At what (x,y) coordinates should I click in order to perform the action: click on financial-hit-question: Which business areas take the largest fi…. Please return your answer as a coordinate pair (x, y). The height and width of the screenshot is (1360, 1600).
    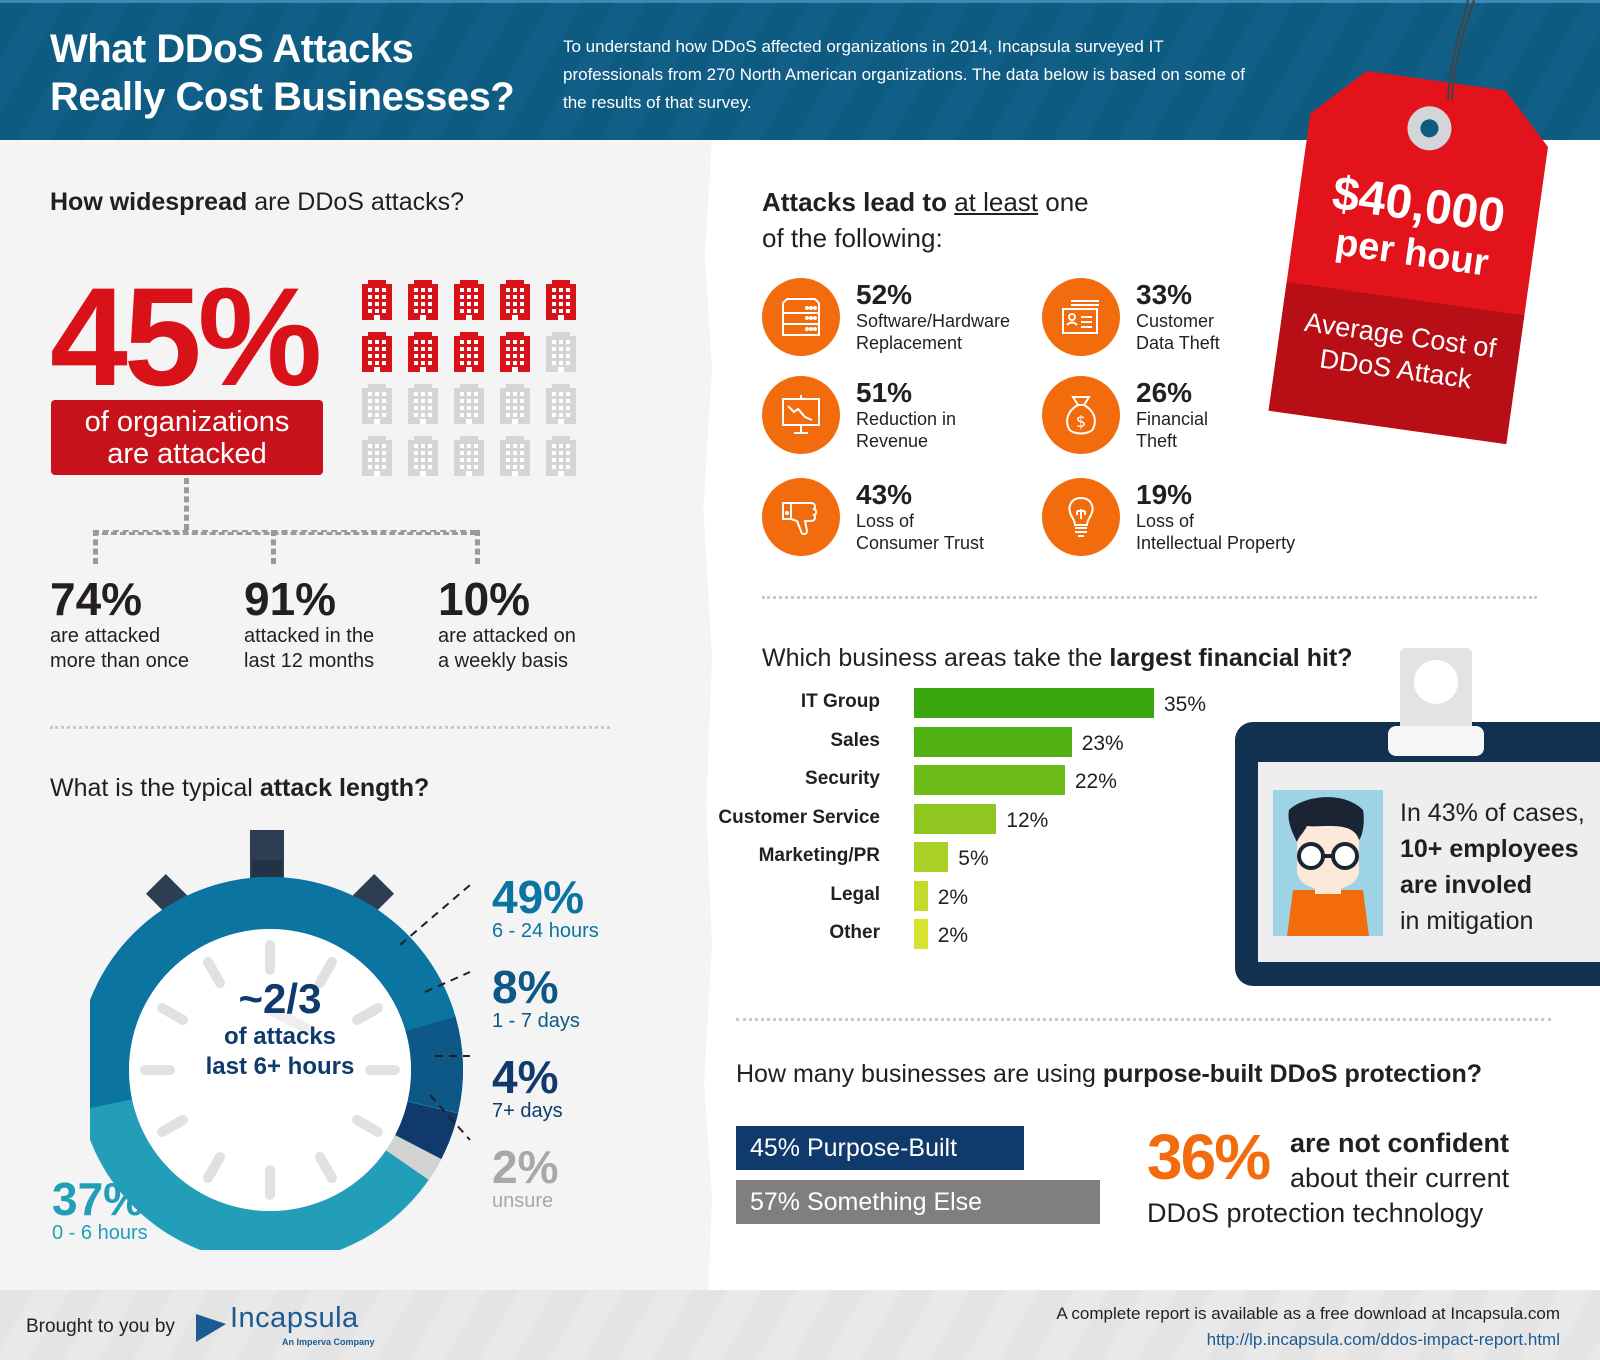
    Looking at the image, I should click on (1057, 658).